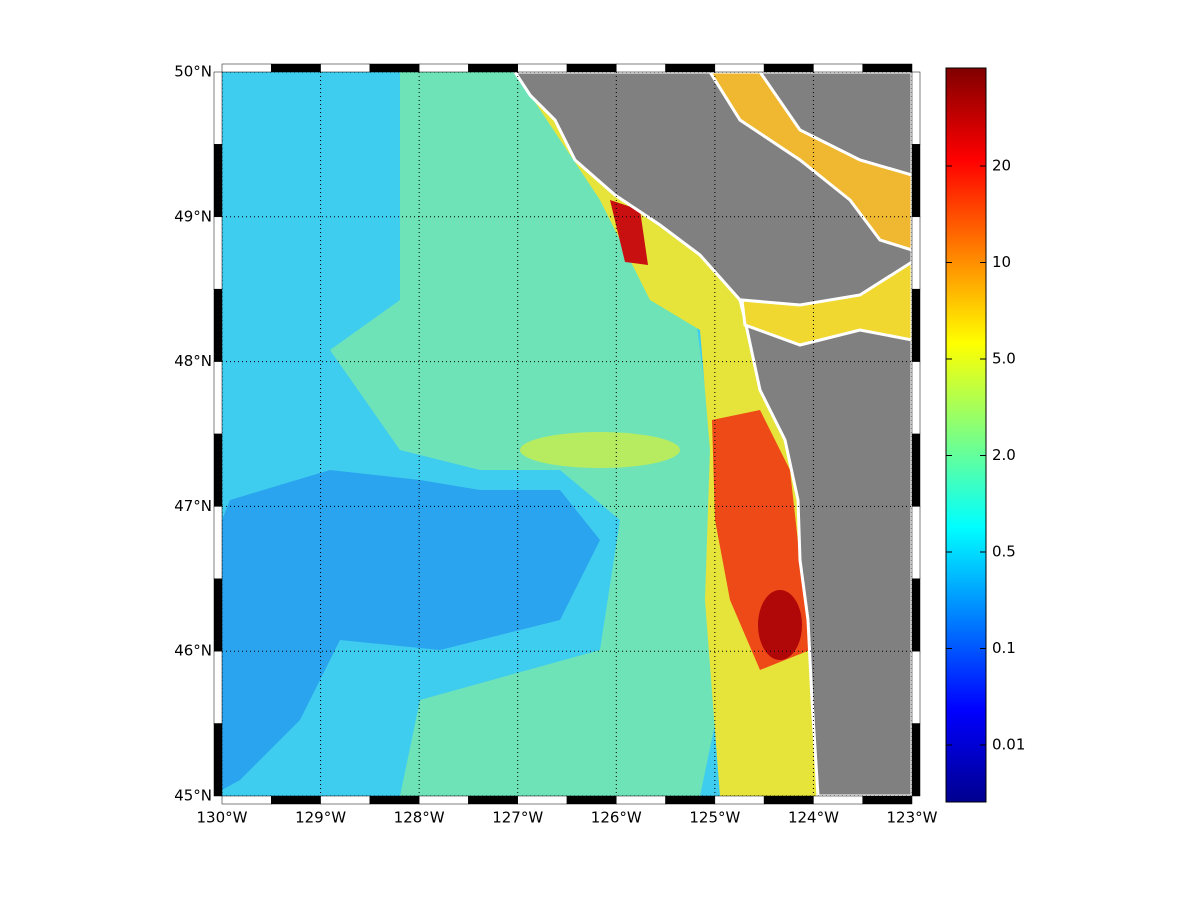  I want to click on colorbar-tick-label: 2.0, so click(1004, 455).